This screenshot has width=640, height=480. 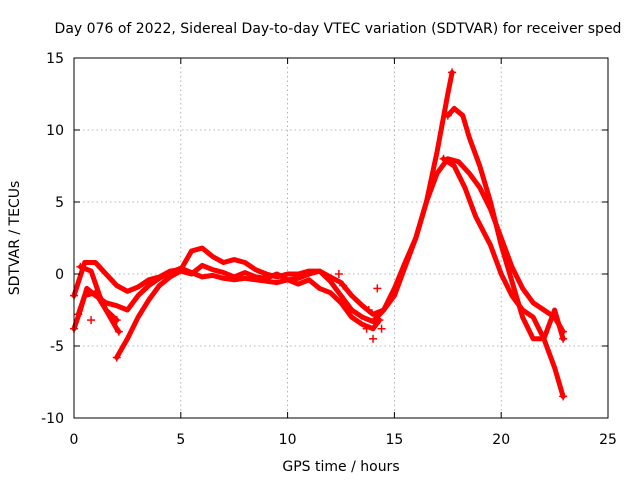 What do you see at coordinates (340, 467) in the screenshot?
I see `x-axis-label: GPS time / hours` at bounding box center [340, 467].